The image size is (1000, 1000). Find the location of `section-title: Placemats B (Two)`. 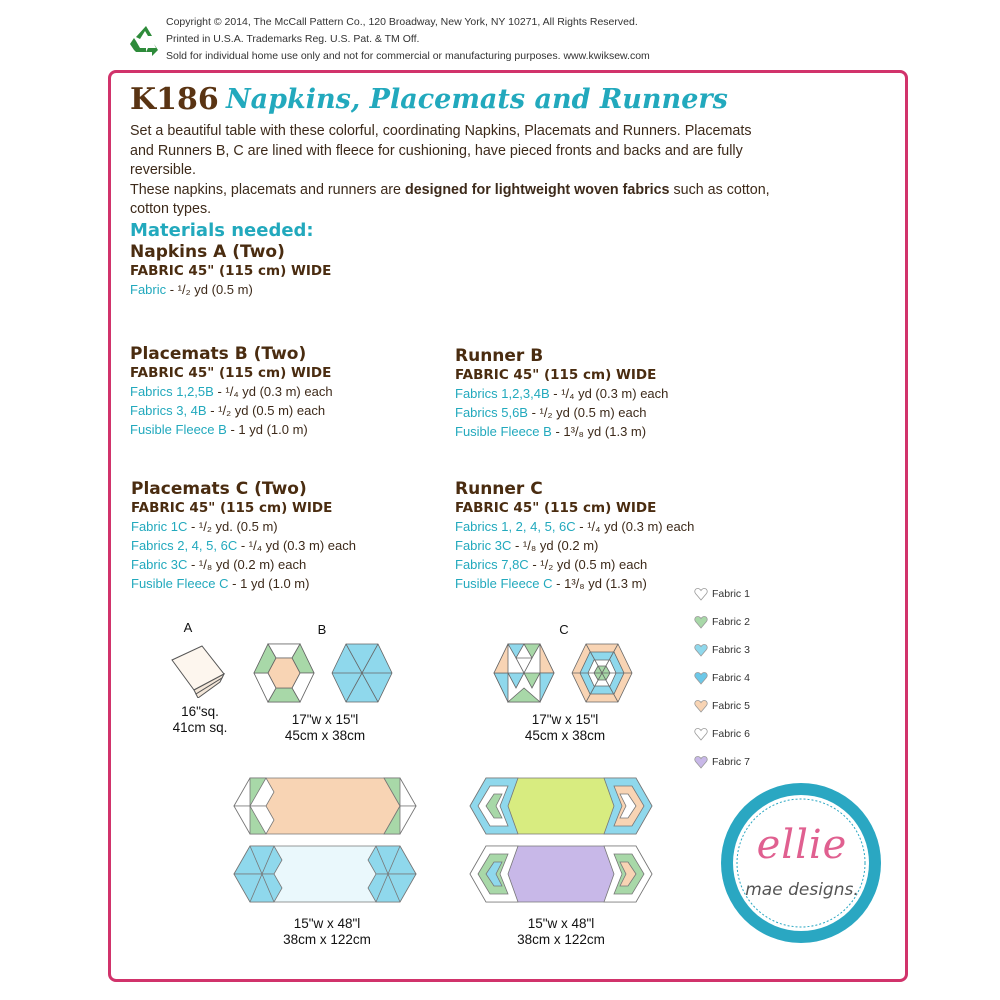

section-title: Placemats B (Two) is located at coordinates (218, 354).